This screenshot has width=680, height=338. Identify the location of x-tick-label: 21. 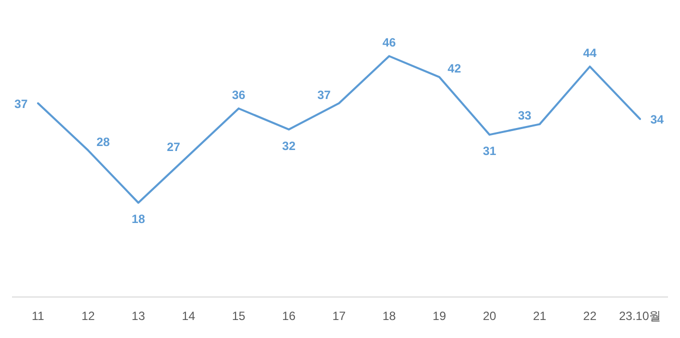
(539, 316).